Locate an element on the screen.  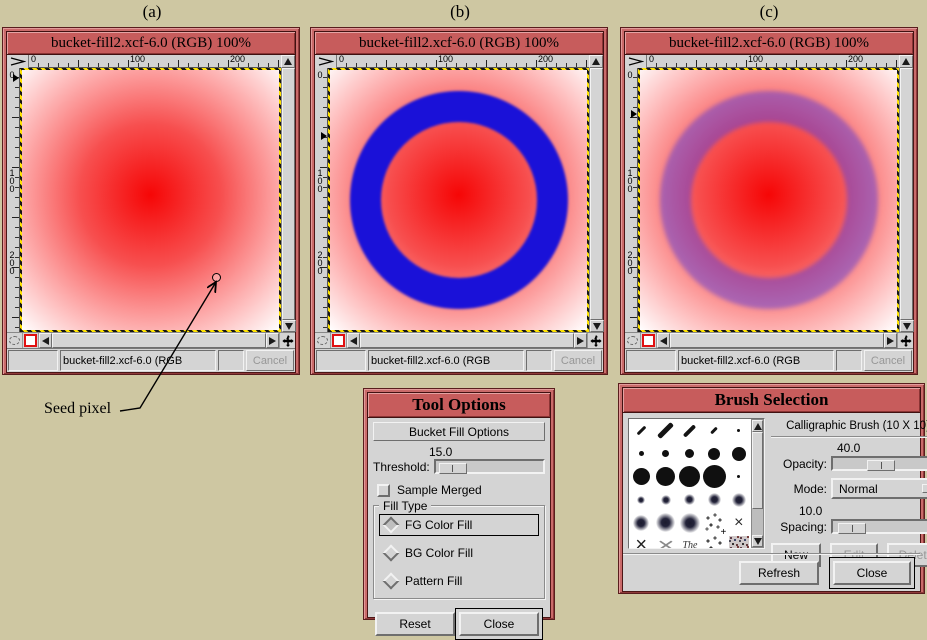
brush-item-x-s is located at coordinates (739, 522).